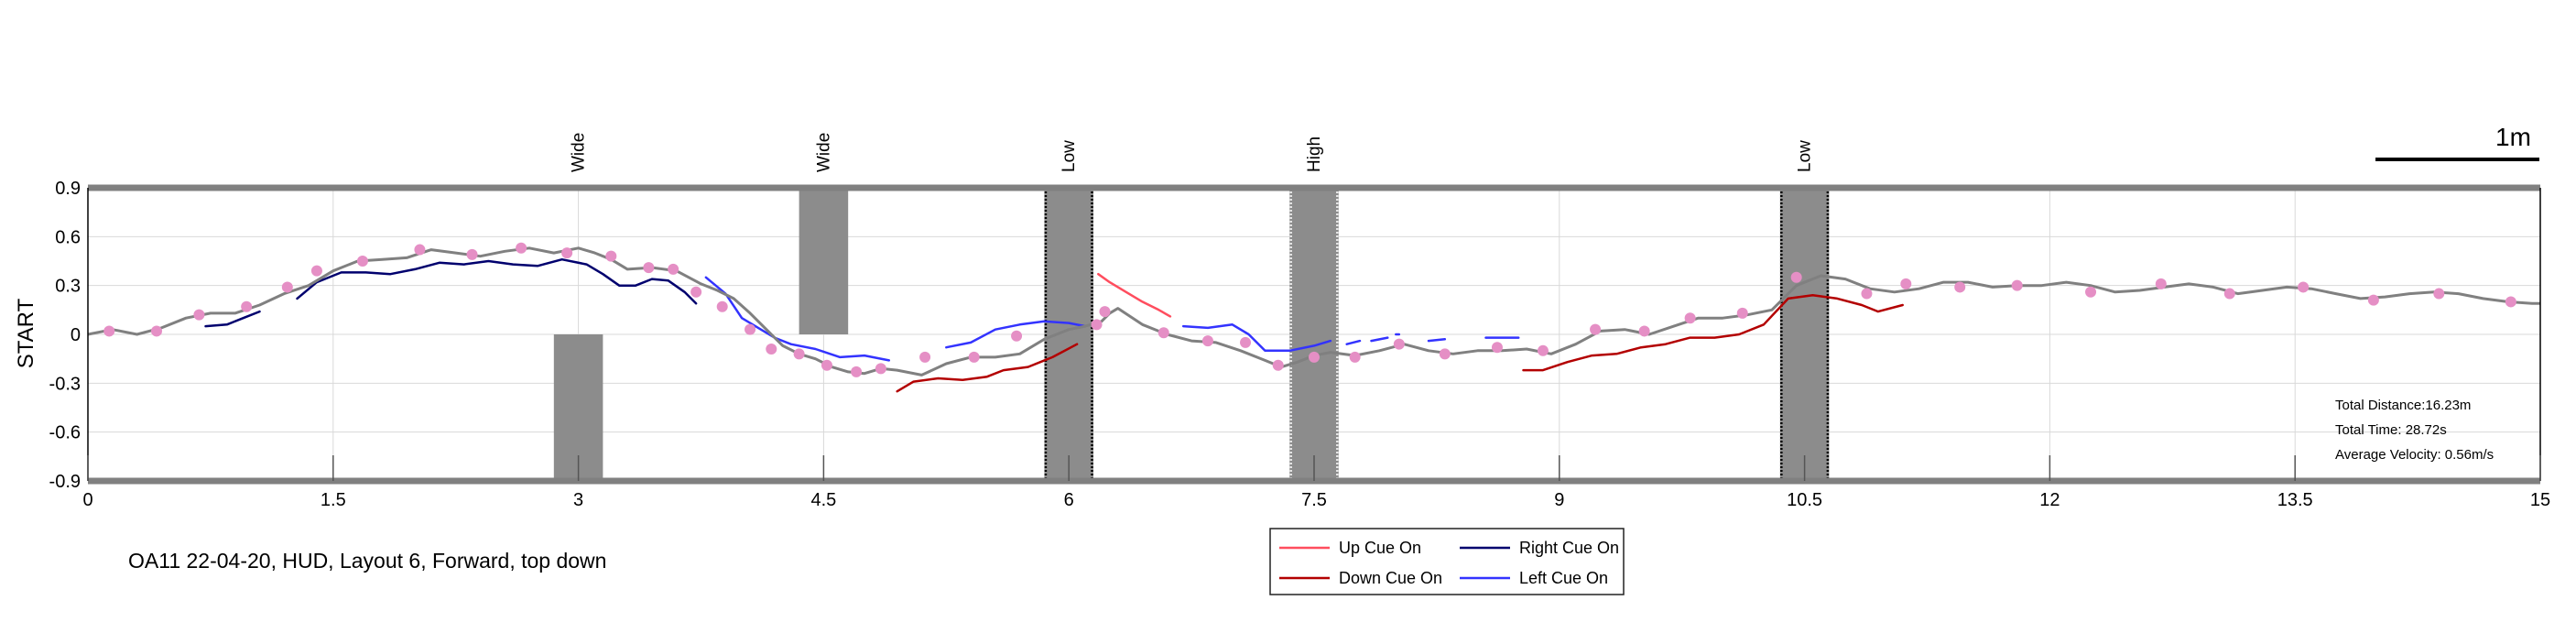 The width and height of the screenshot is (2576, 644). What do you see at coordinates (1134, 295) in the screenshot?
I see `series-up-cue-on-segment` at bounding box center [1134, 295].